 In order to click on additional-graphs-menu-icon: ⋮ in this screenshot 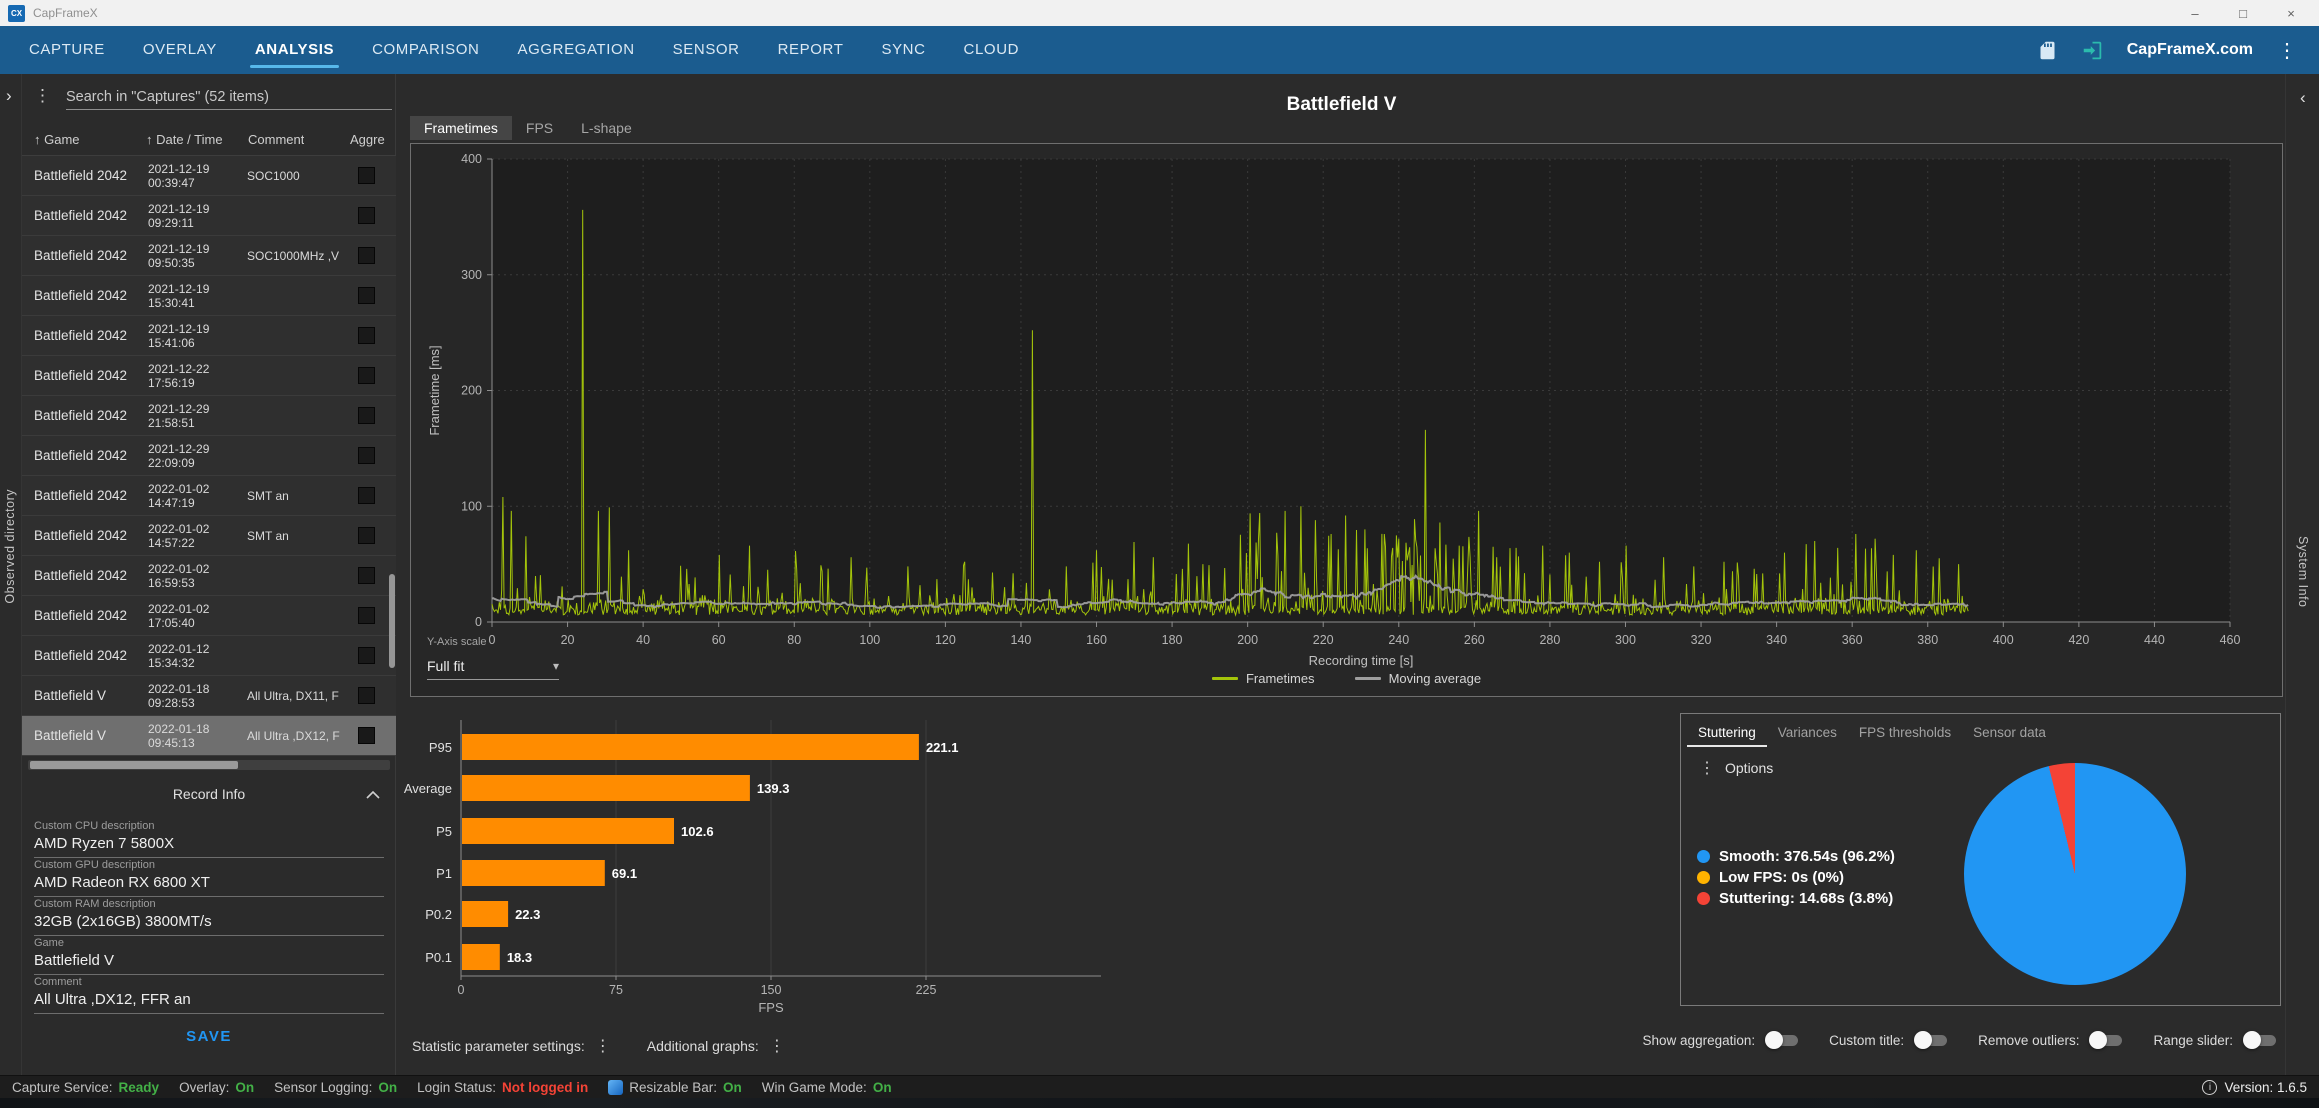, I will do `click(776, 1046)`.